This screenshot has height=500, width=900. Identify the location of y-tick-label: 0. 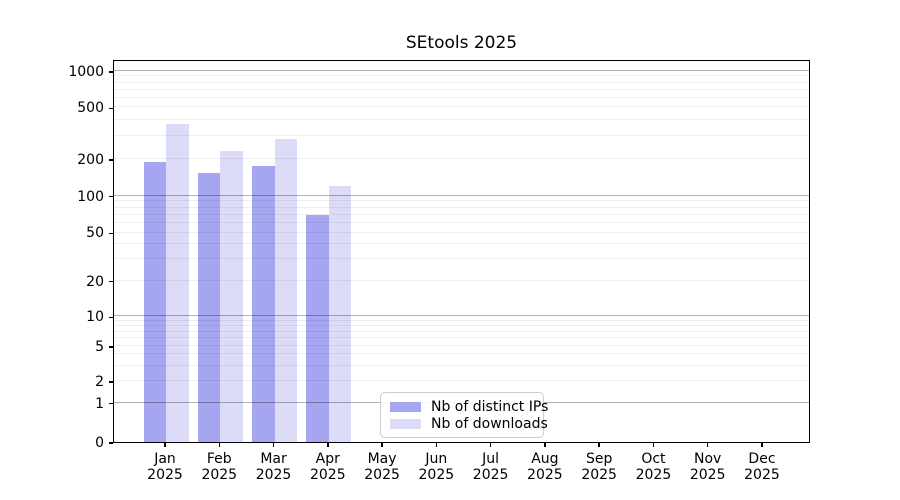
(99, 443).